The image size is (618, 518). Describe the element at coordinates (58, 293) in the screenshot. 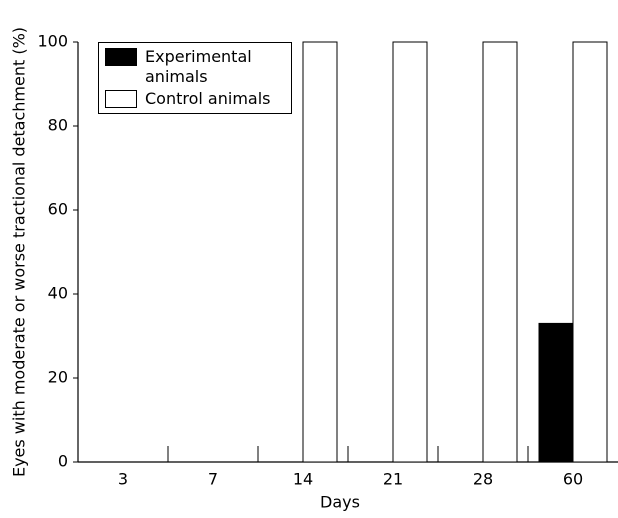

I see `y-tick-label: 40` at that location.